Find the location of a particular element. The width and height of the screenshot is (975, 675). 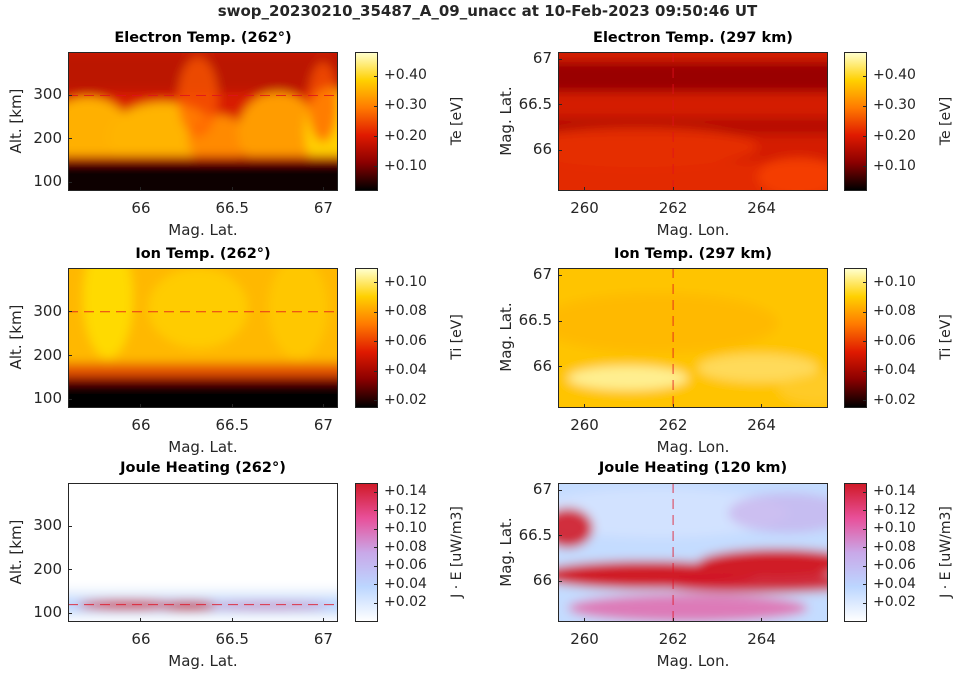

x-tick-label: 262 is located at coordinates (673, 639).